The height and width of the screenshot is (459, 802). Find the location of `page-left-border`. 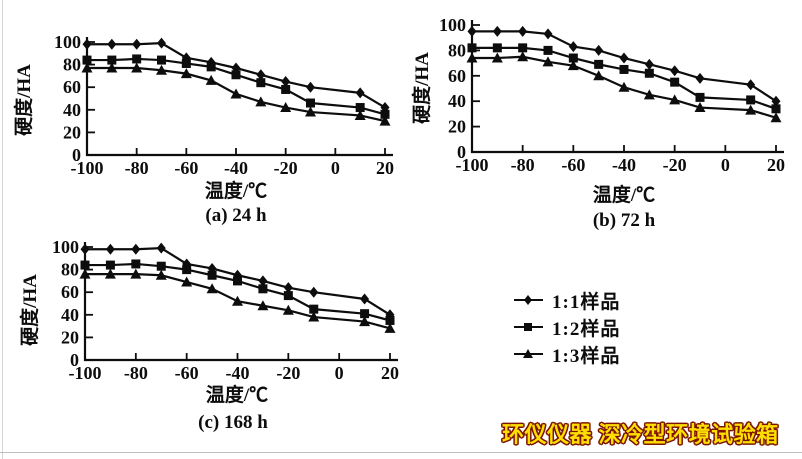

page-left-border is located at coordinates (2, 229).